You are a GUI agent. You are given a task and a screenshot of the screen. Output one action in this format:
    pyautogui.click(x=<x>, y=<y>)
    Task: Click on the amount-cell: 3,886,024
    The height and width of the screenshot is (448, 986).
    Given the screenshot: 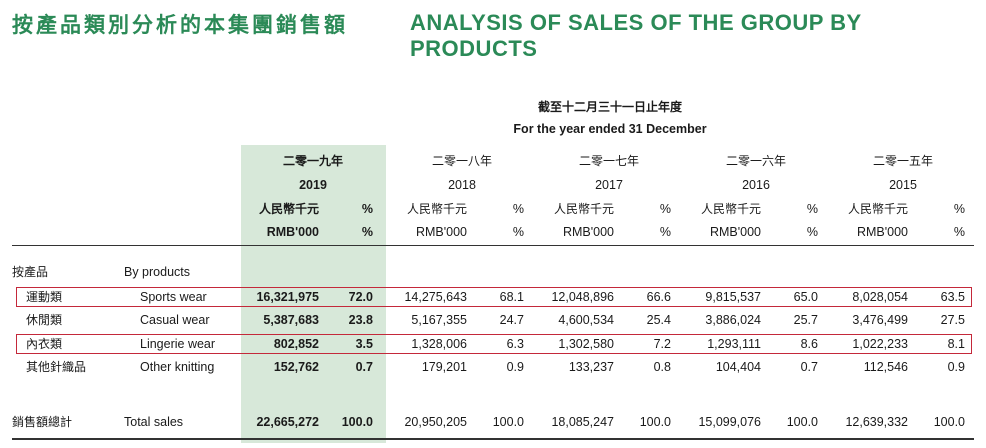 What is the action you would take?
    pyautogui.click(x=733, y=320)
    